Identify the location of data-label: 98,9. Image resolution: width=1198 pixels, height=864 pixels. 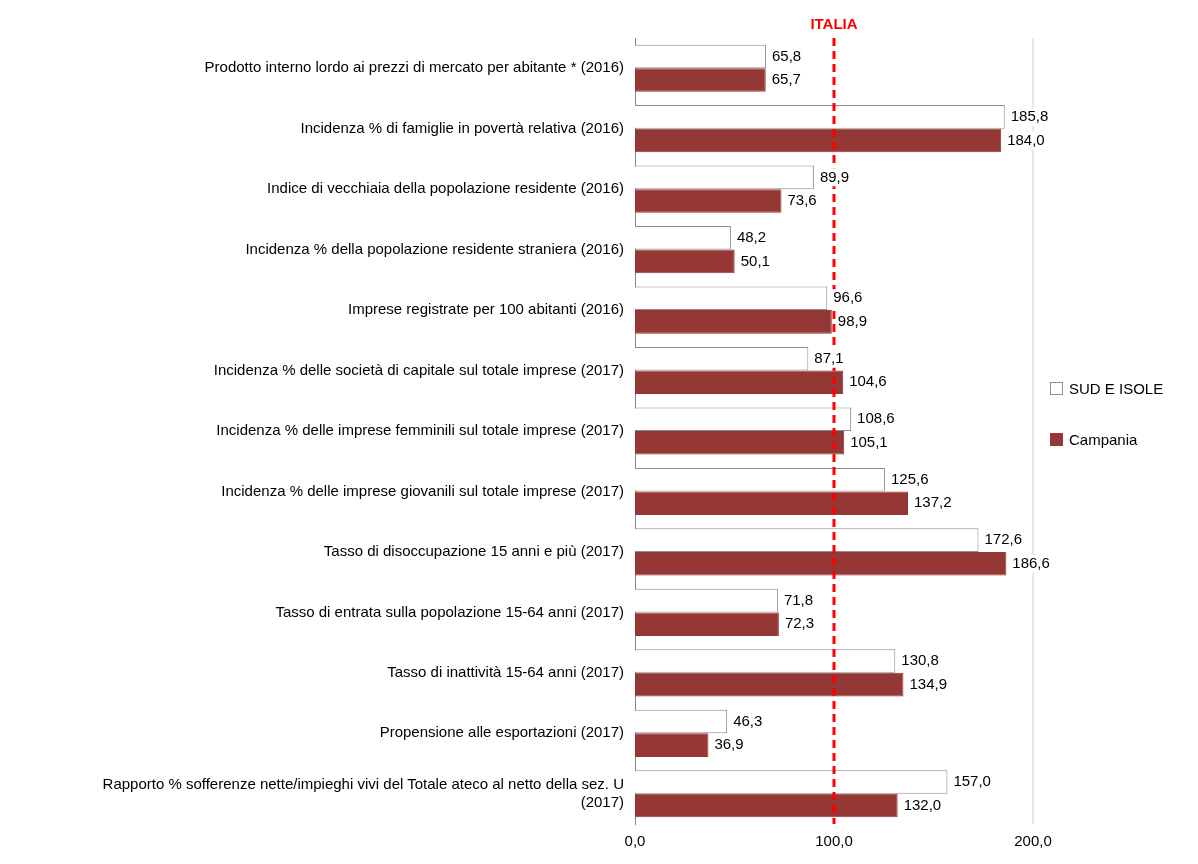
(852, 321).